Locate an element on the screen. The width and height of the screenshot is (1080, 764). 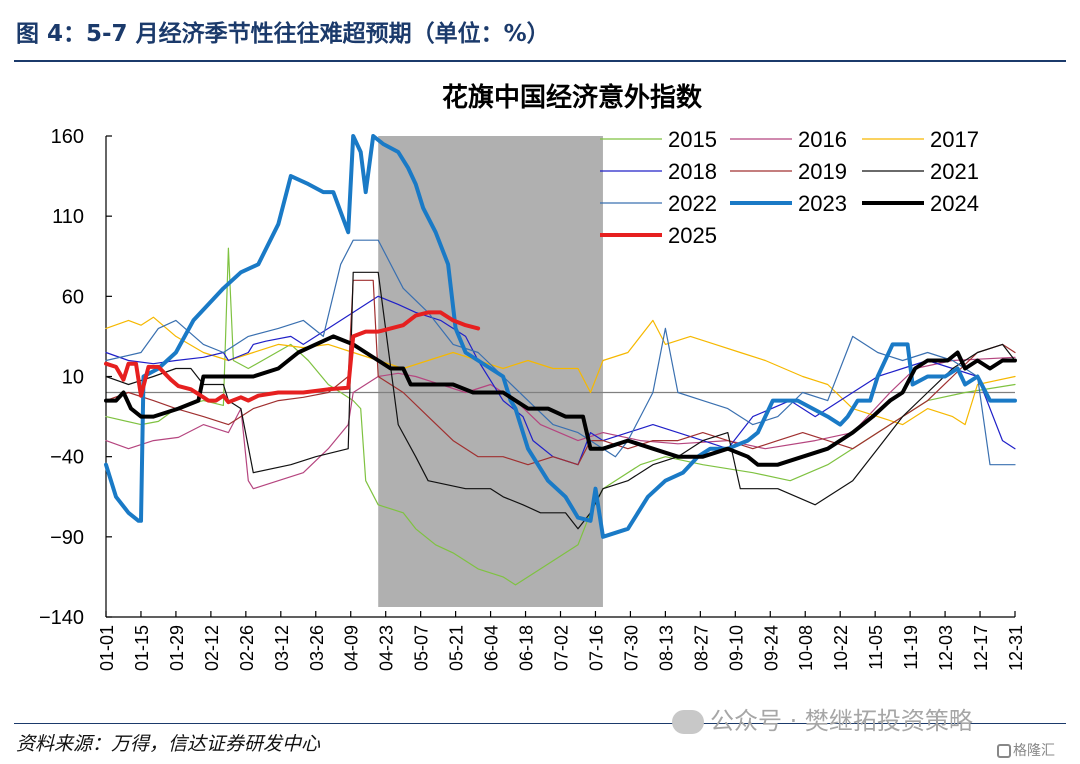
series-line-2024 is located at coordinates (560, 400).